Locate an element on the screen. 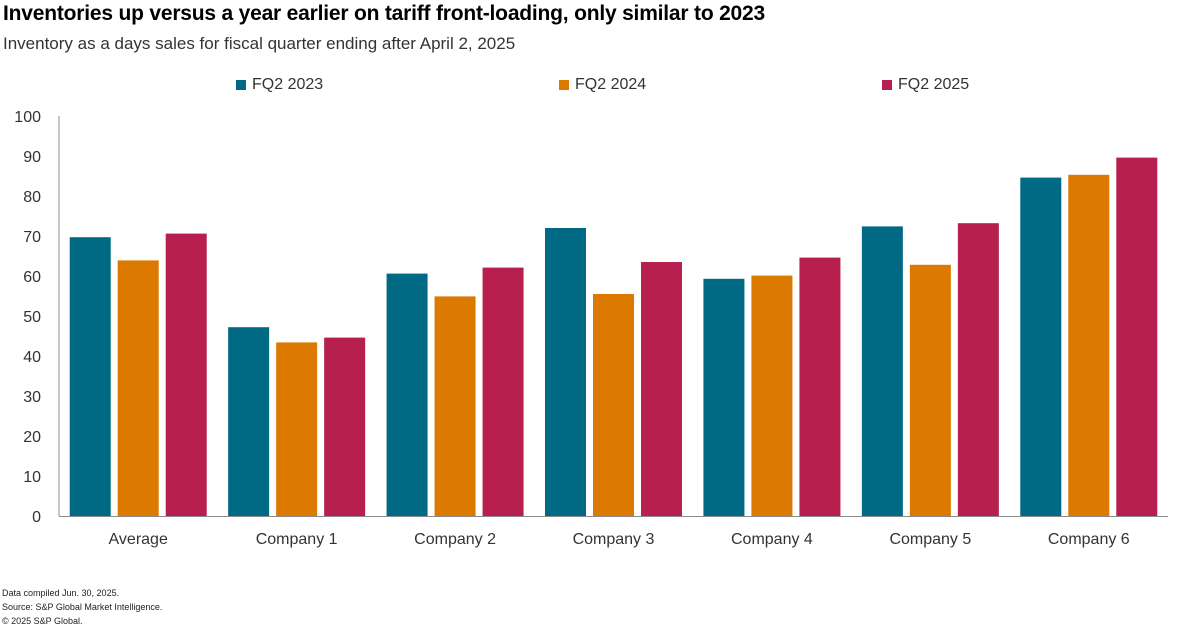  x-tick-label: Company 6 is located at coordinates (1089, 539).